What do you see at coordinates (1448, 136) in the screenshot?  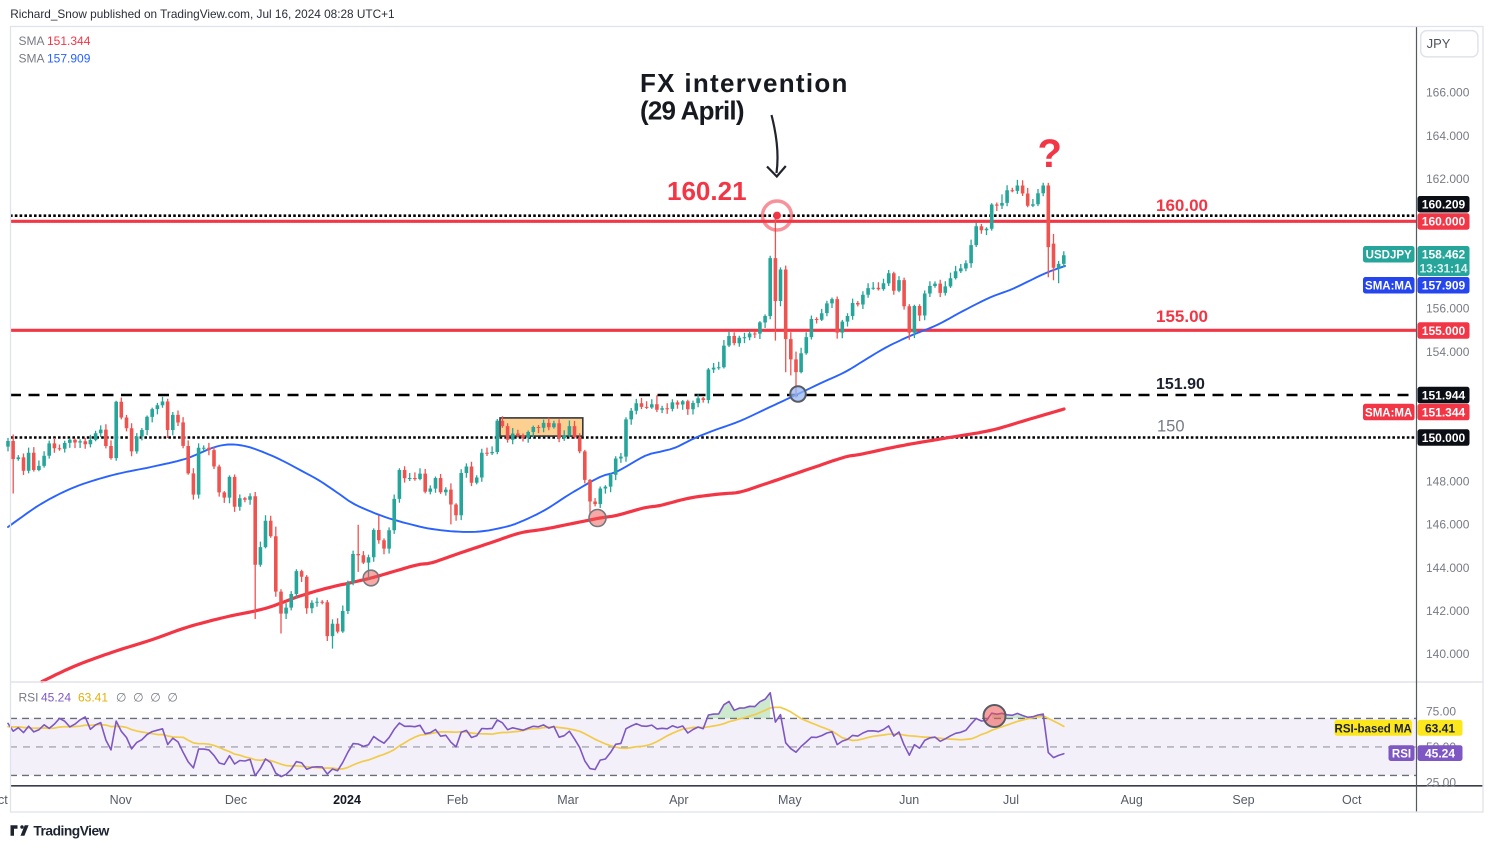 I see `svg-text: 164.000` at bounding box center [1448, 136].